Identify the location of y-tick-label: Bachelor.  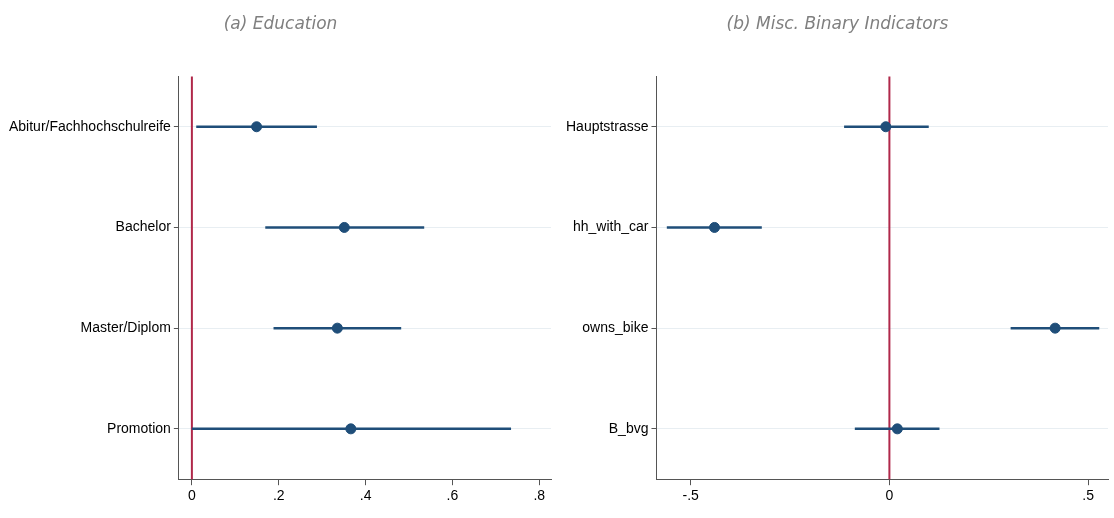
(143, 226).